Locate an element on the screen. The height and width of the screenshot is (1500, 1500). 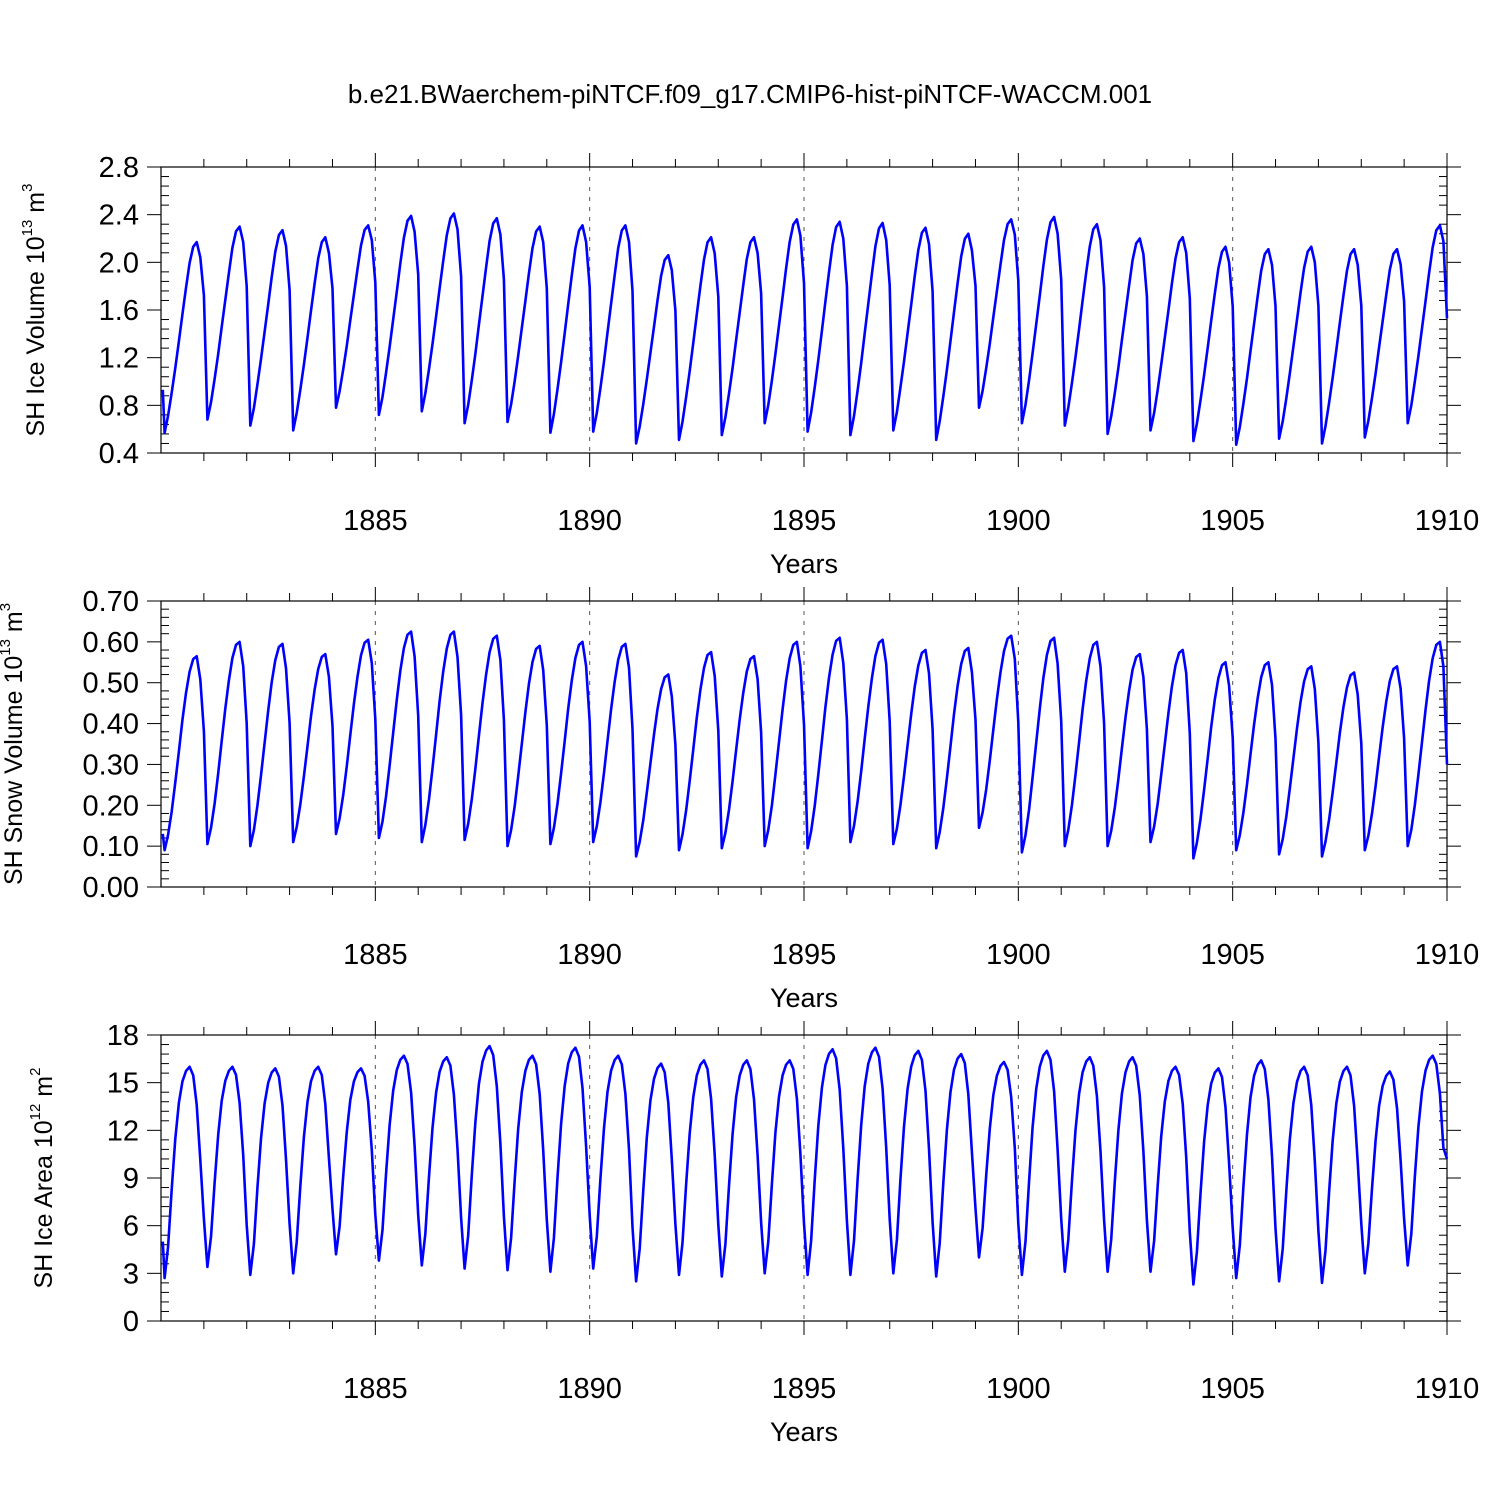
ice-volume-x-axis-label: Years is located at coordinates (804, 564).